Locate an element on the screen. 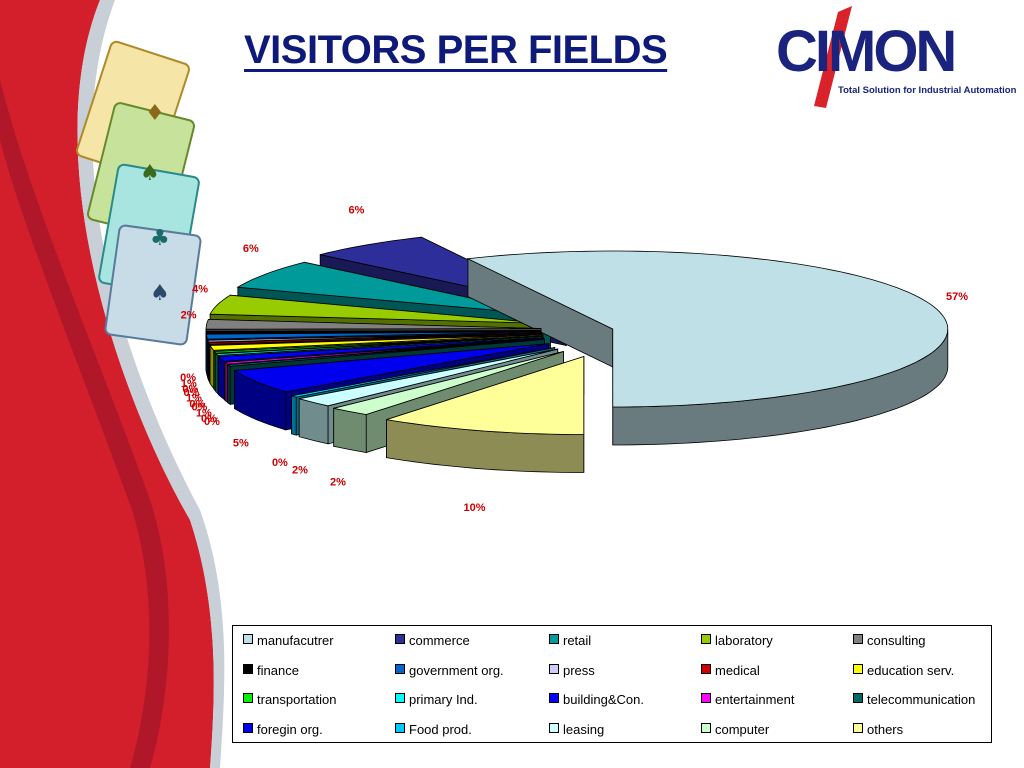 The image size is (1024, 768). legend-label: press is located at coordinates (579, 670).